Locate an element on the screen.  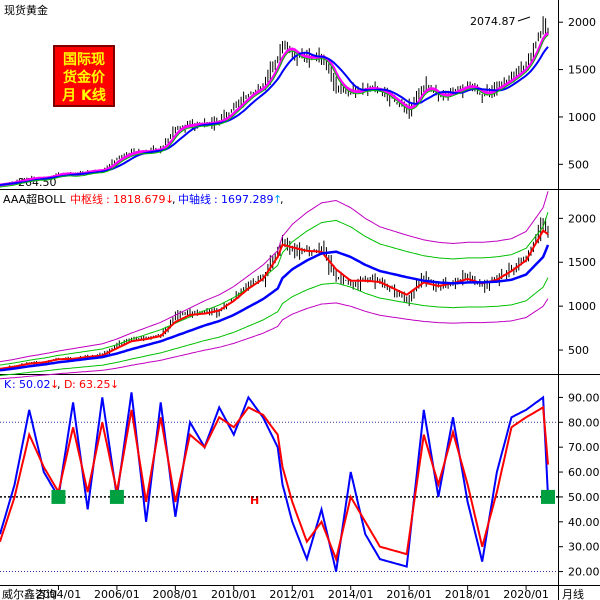
x-tick-label: 2004/01 is located at coordinates (59, 594).